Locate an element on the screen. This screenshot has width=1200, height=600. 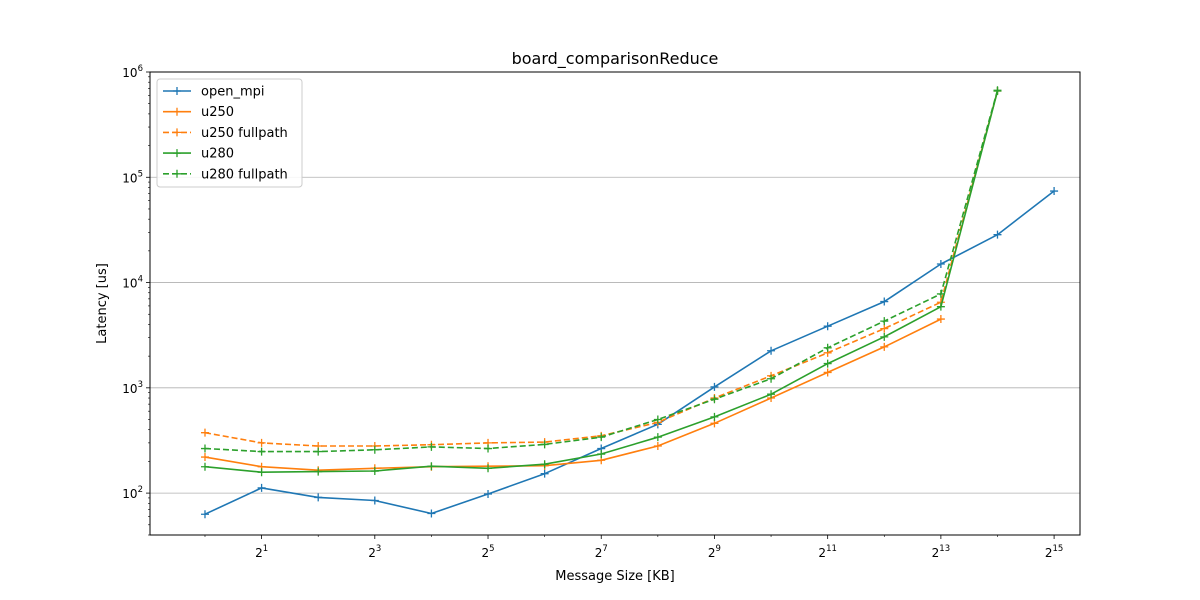
y-tick-label: 10⁵ is located at coordinates (132, 177).